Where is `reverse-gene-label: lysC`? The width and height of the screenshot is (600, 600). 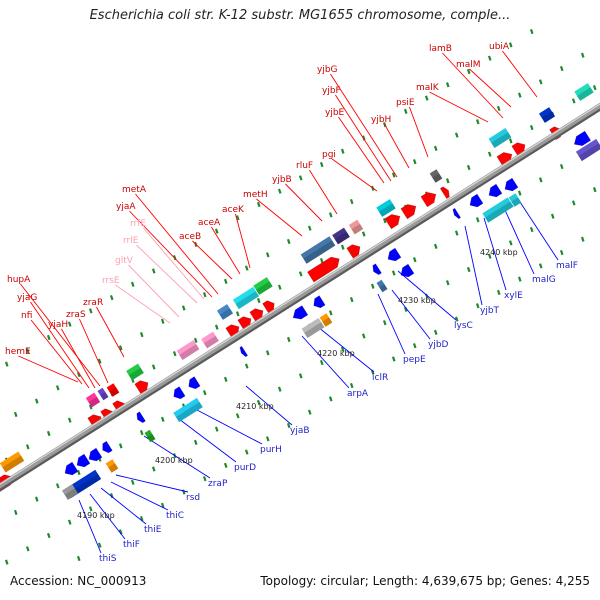
reverse-gene-label: lysC is located at coordinates (463, 326).